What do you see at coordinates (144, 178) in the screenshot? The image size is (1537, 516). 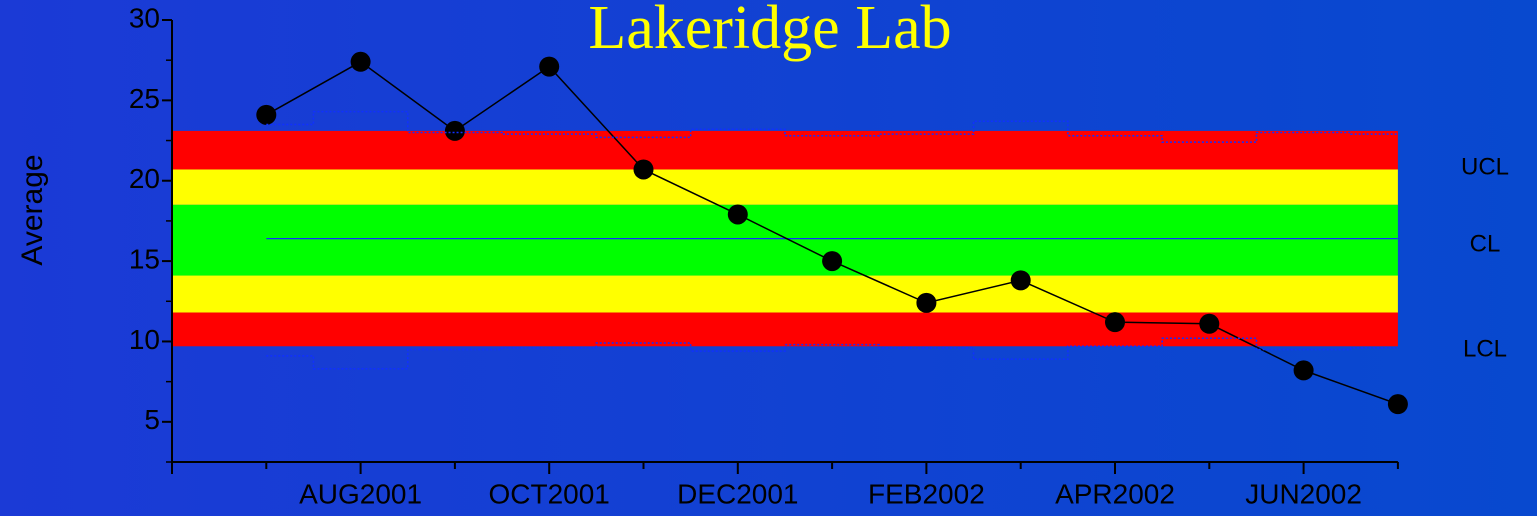 I see `y-tick-label: 20` at bounding box center [144, 178].